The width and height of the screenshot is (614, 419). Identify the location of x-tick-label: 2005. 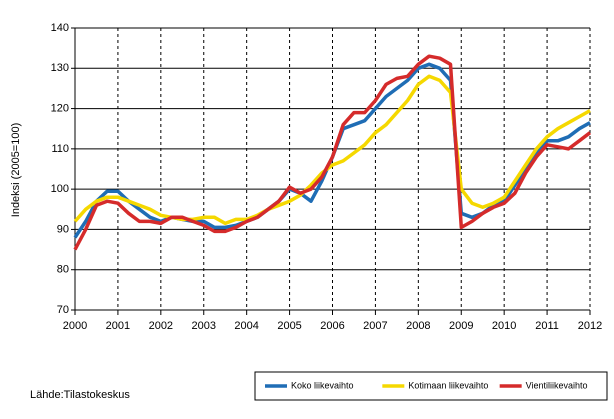
(289, 326).